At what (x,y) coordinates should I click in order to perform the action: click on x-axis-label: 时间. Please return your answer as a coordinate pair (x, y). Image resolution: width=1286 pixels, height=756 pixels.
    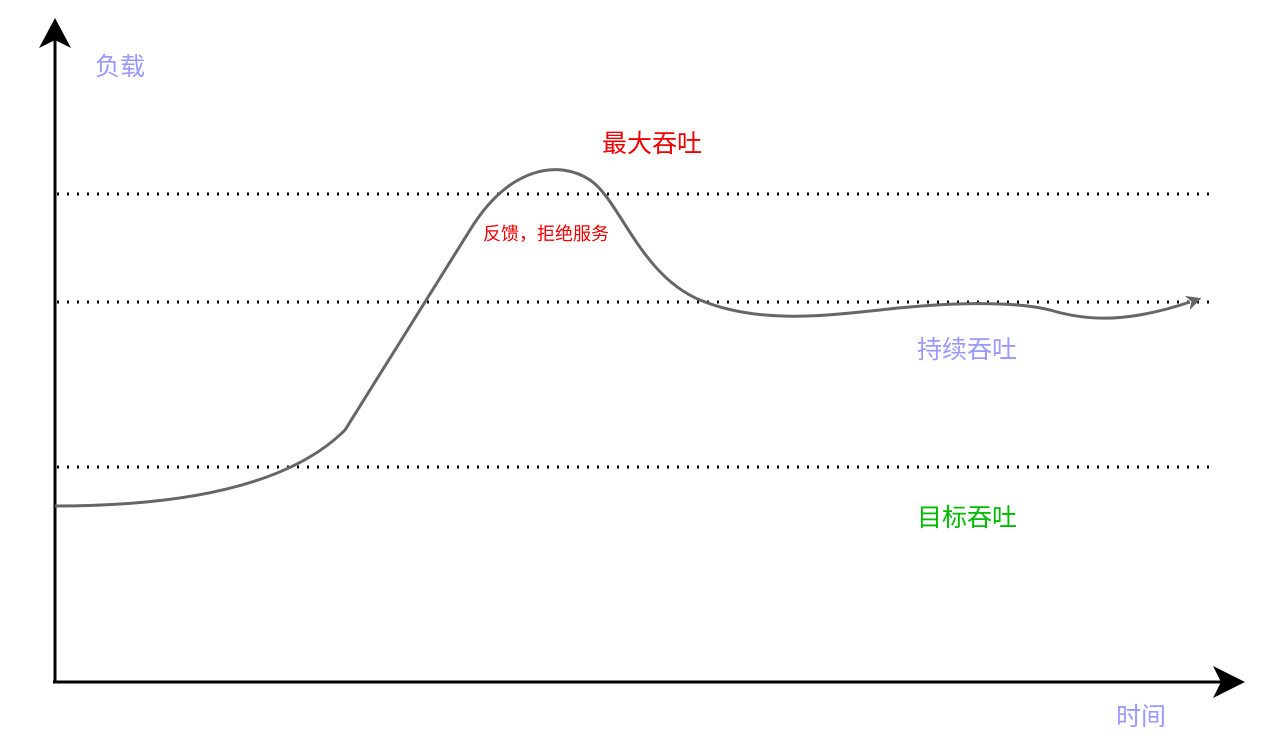
    Looking at the image, I should click on (1141, 716).